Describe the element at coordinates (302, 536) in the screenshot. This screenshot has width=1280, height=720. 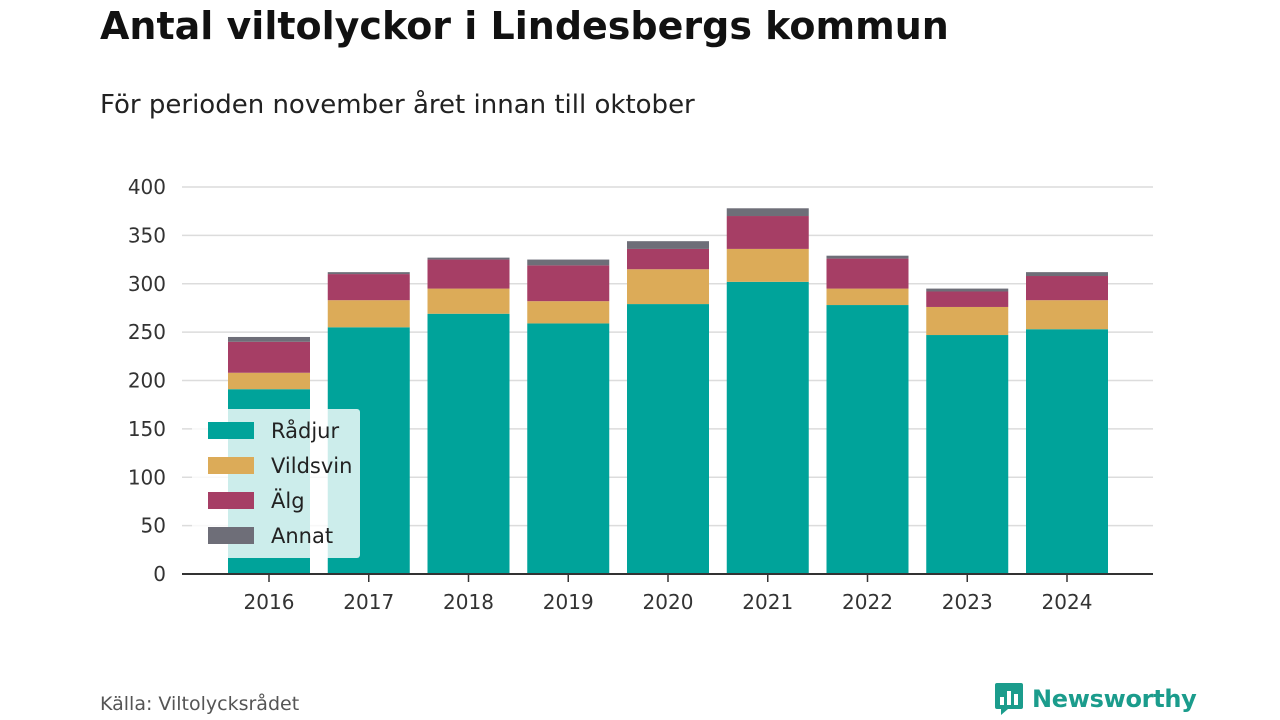
I see `legend-label: Annat` at that location.